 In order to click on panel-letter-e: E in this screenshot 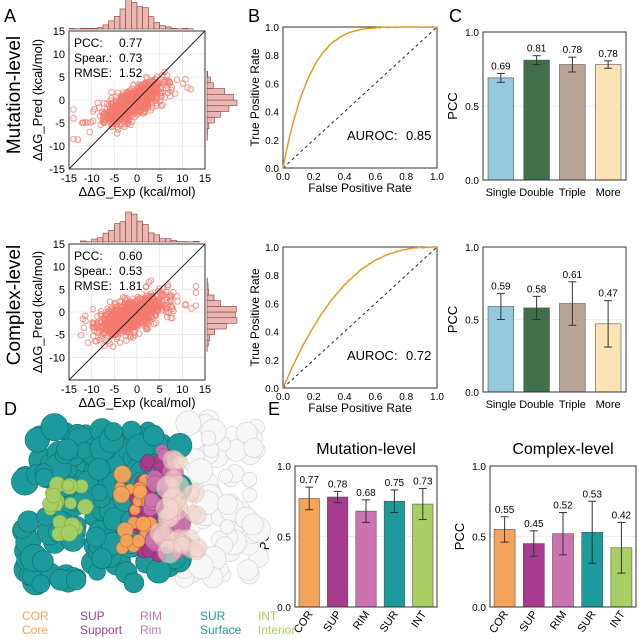, I will do `click(274, 409)`.